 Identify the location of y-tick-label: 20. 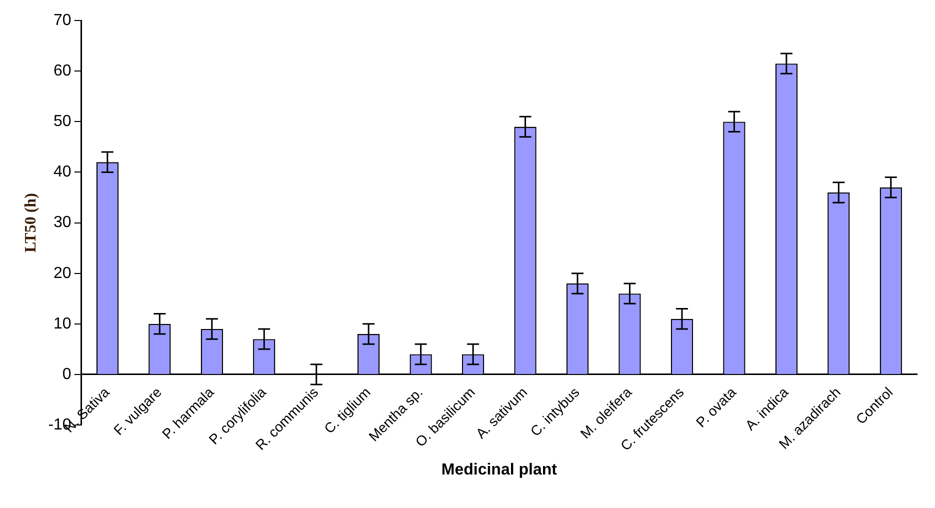
(63, 273).